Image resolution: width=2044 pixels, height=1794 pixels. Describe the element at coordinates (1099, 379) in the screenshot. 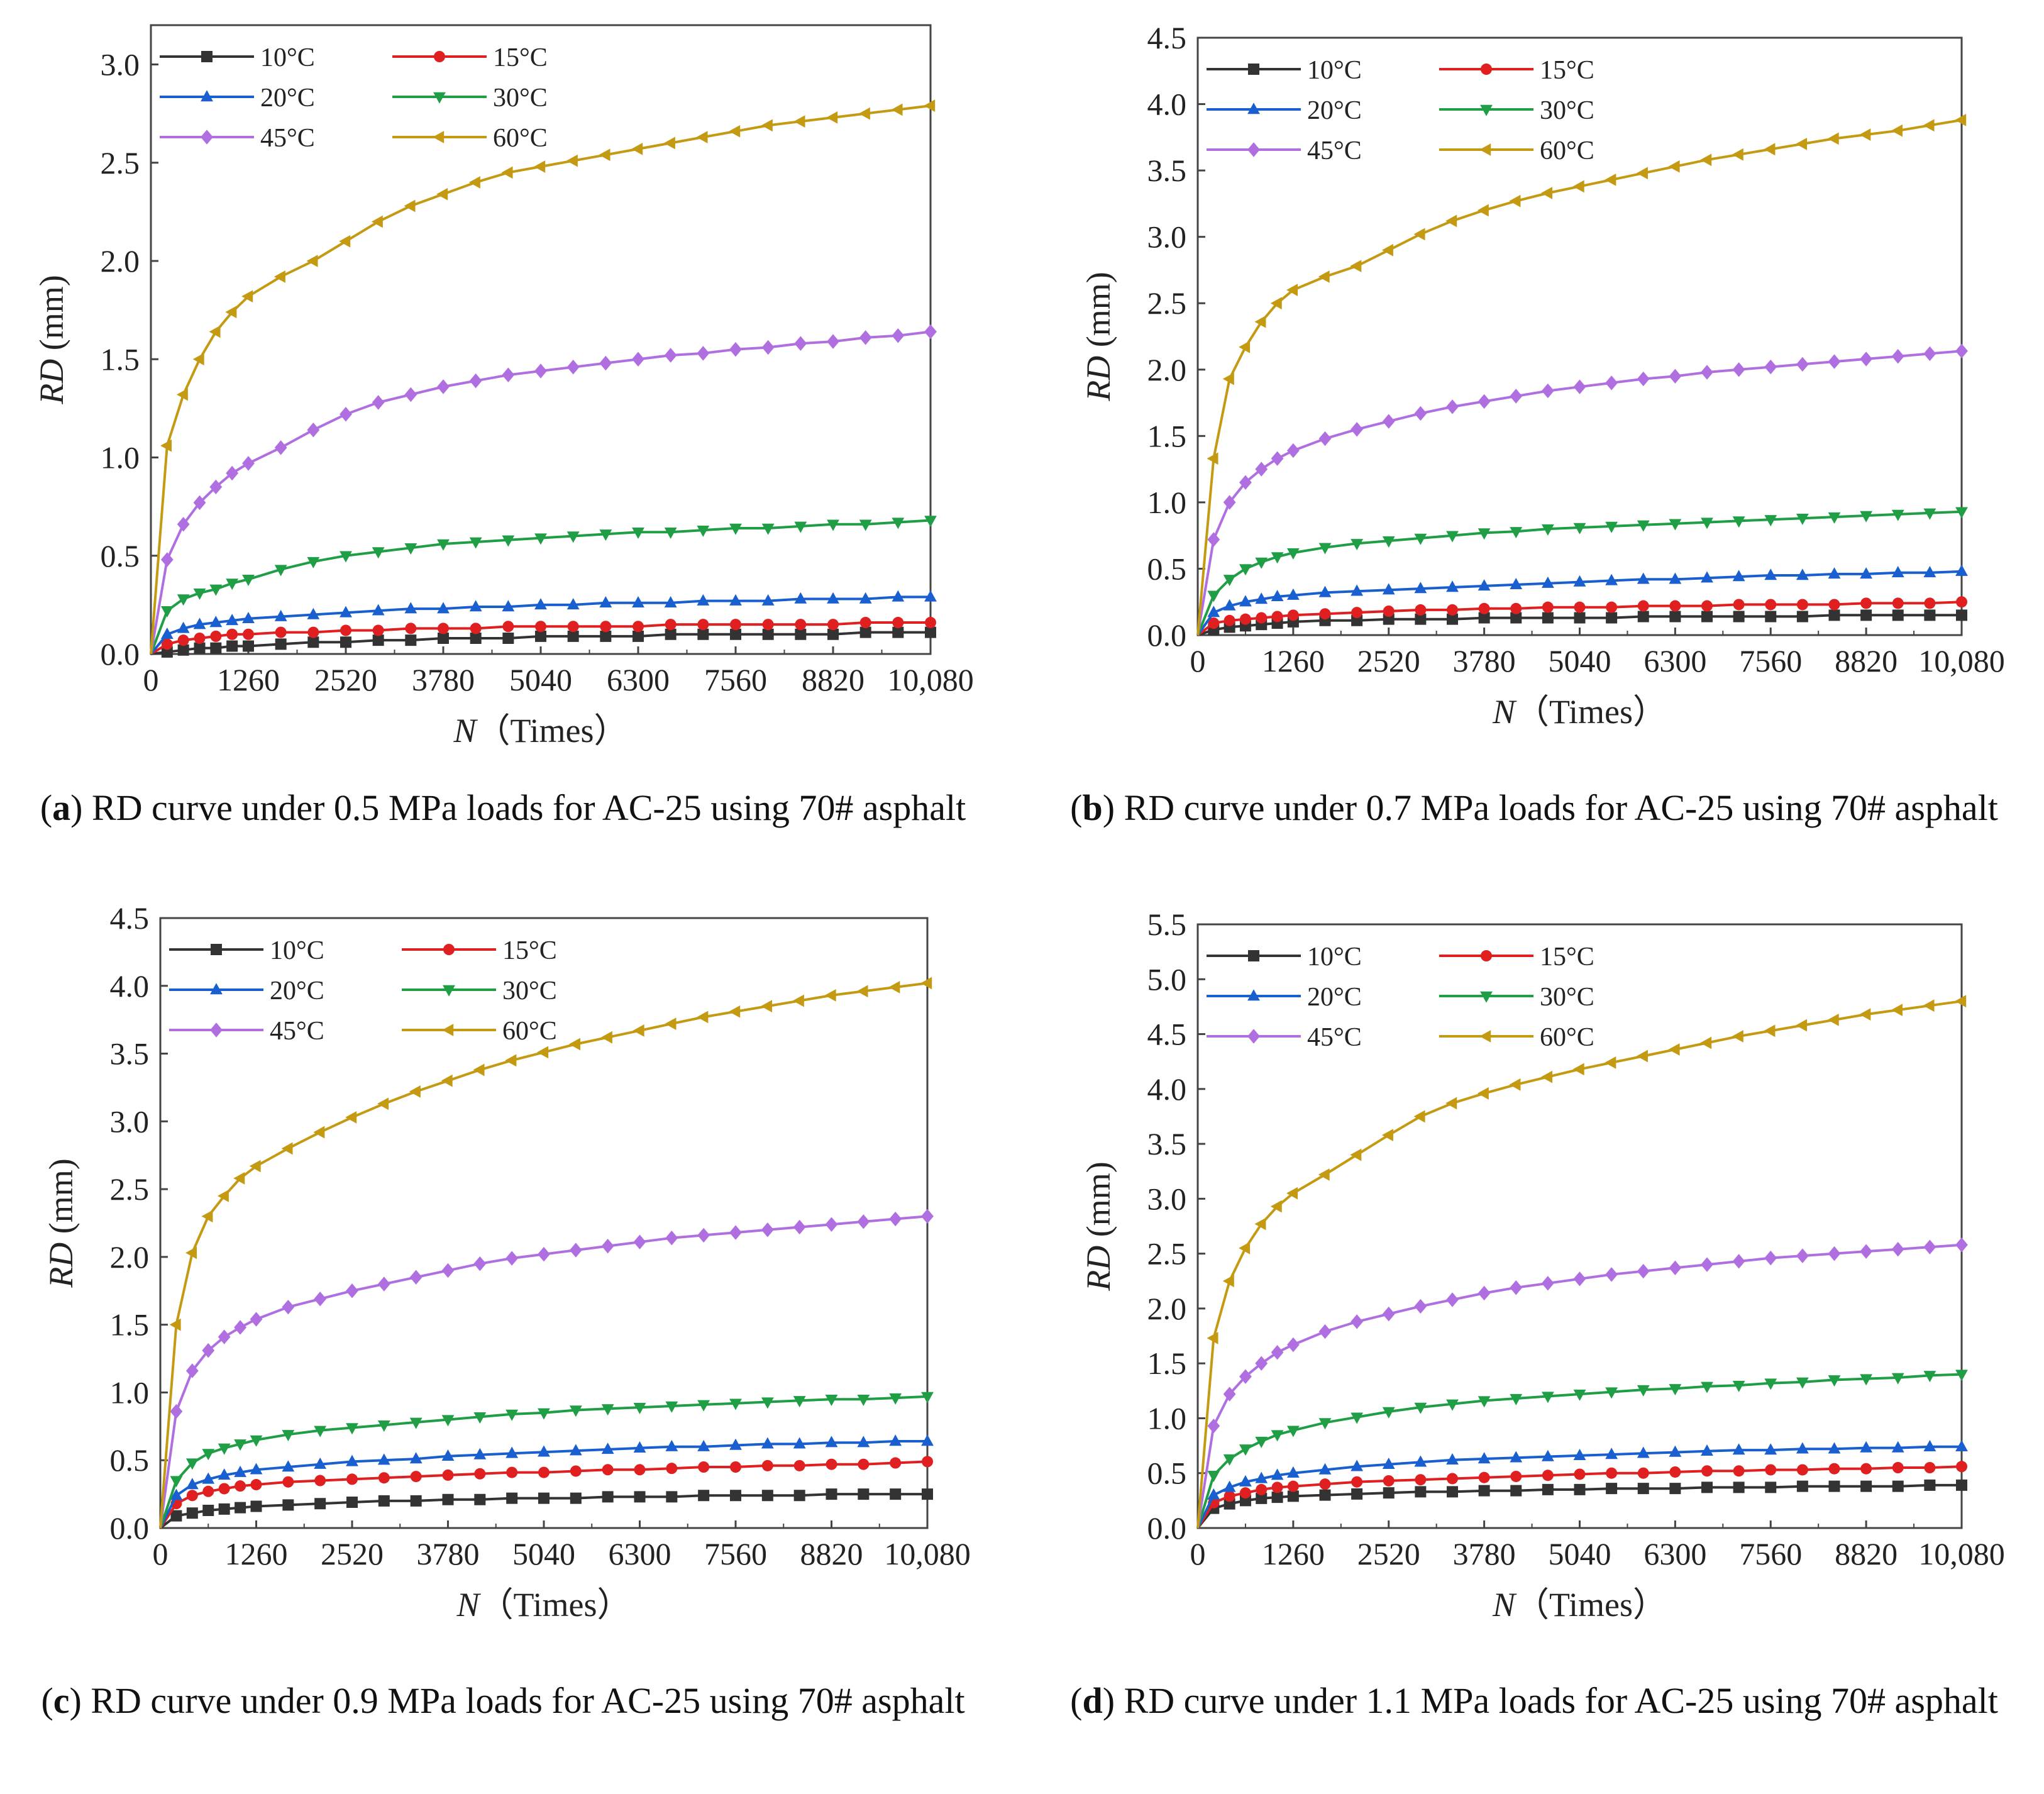

I see `y-axis-title-symbol: RD` at that location.